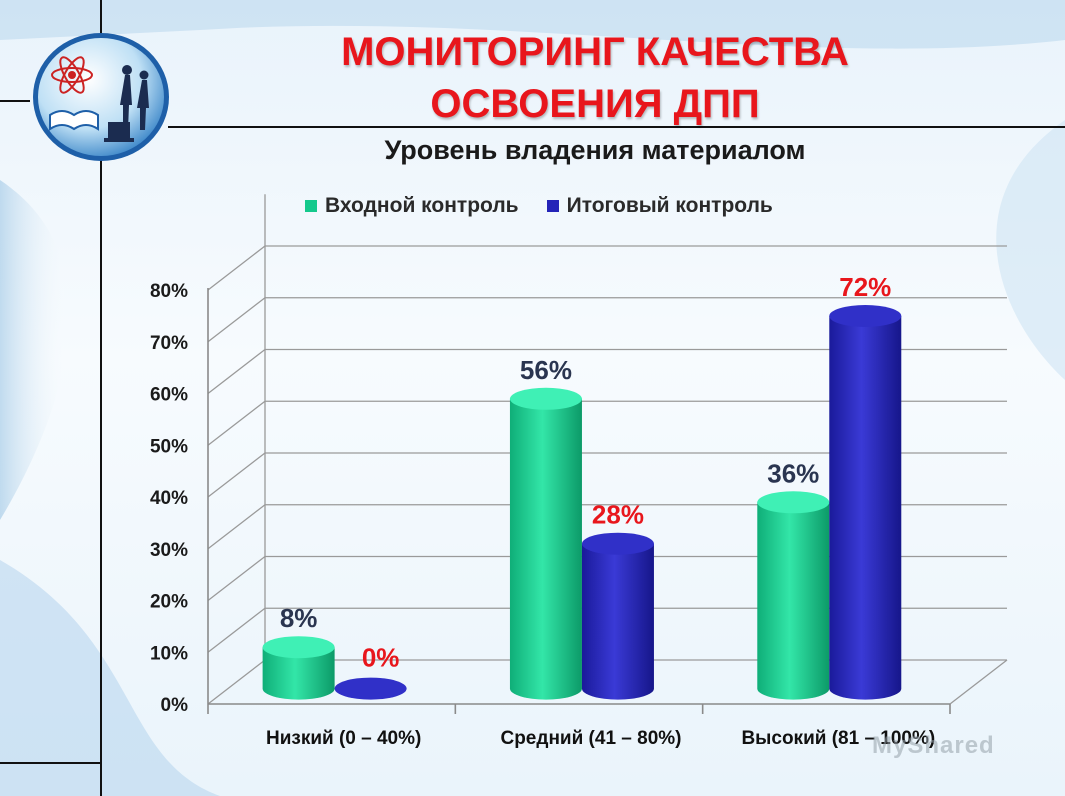 This screenshot has width=1065, height=796. I want to click on floor-right-edge, so click(978, 682).